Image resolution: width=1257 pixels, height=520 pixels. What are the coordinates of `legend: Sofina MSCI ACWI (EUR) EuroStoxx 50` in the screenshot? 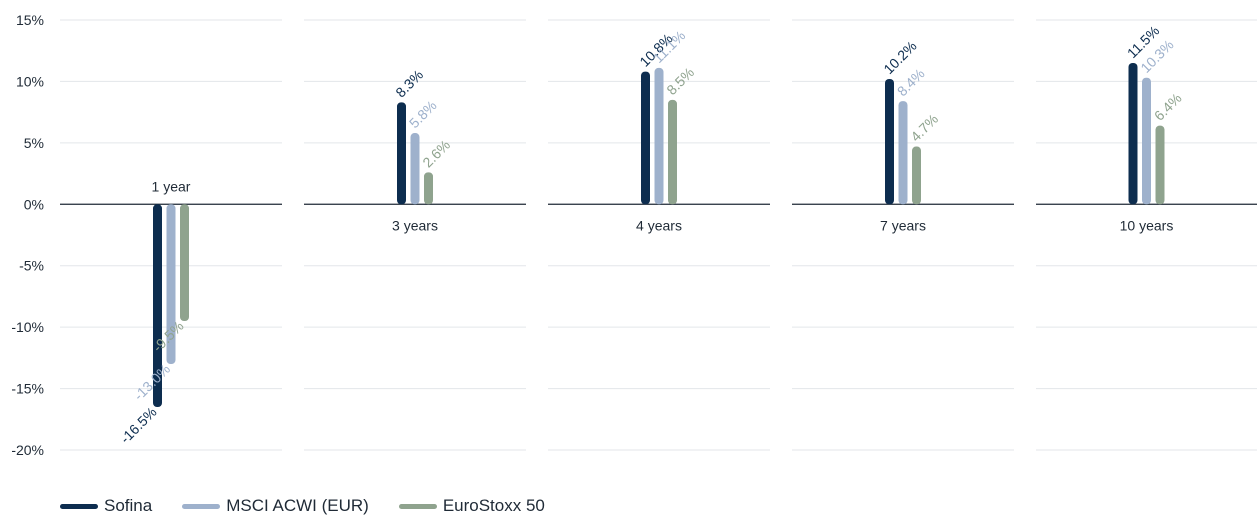 It's located at (302, 506).